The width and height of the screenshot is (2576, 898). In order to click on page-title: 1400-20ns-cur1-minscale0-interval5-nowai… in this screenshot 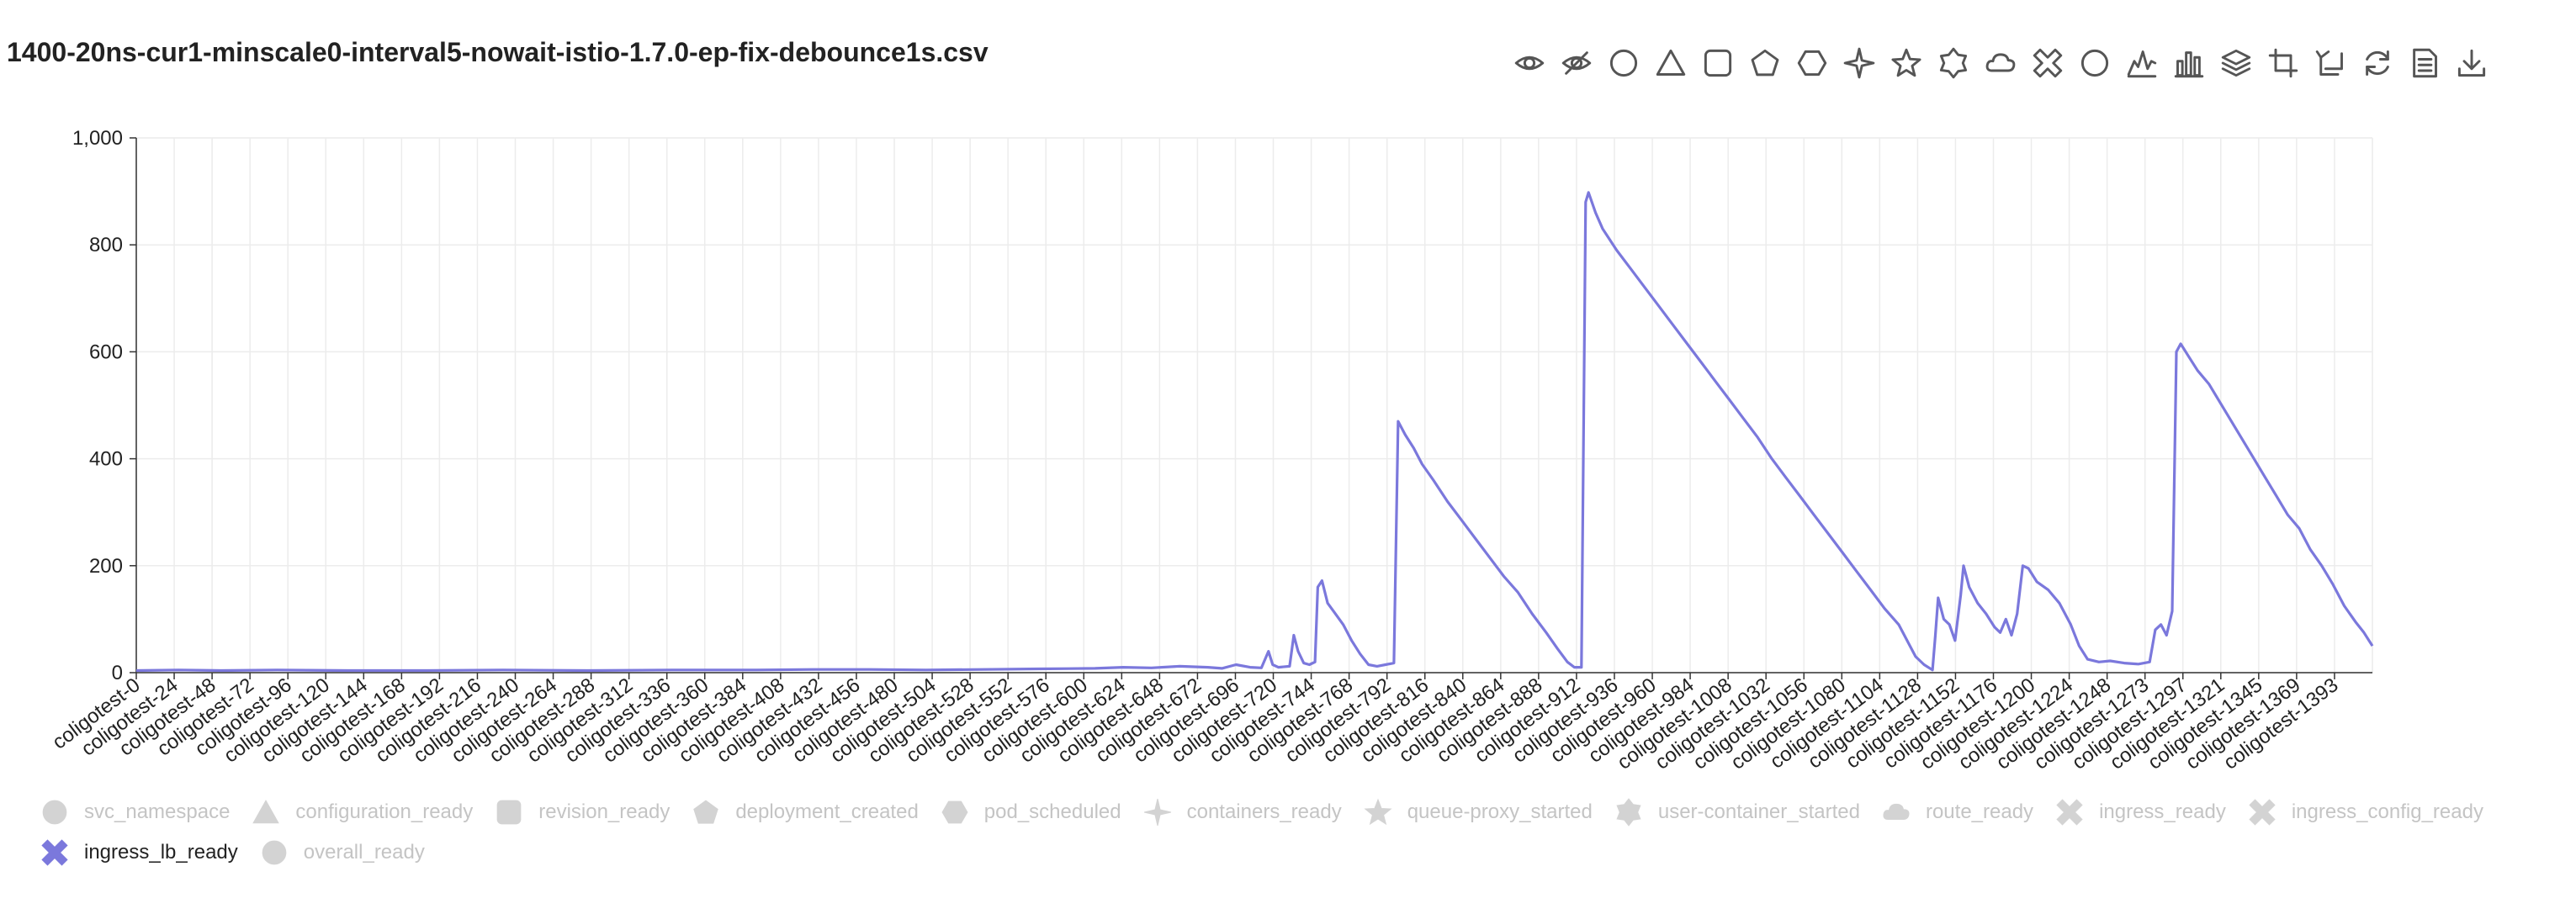, I will do `click(498, 52)`.